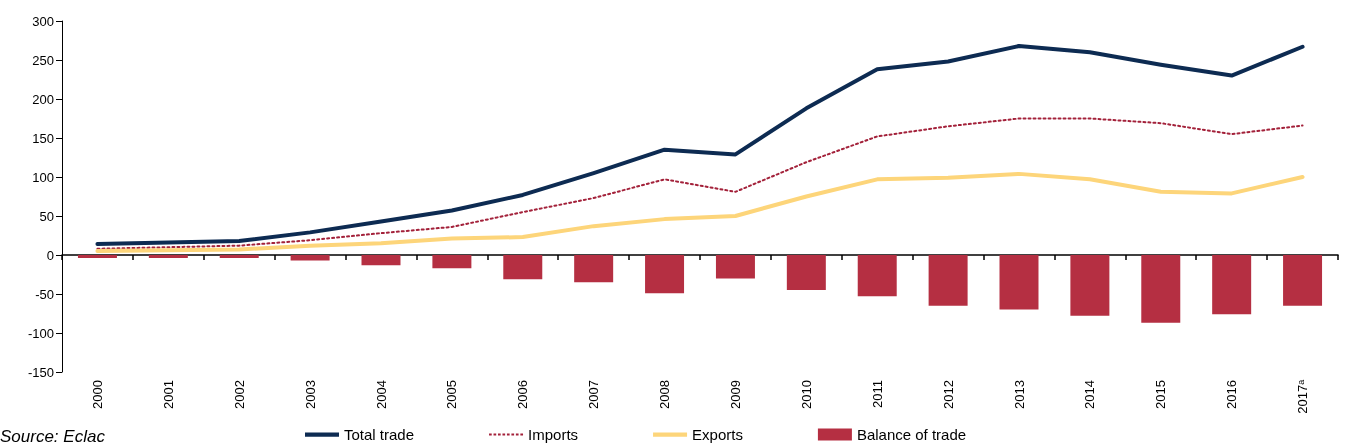 This screenshot has height=447, width=1346. I want to click on x-tick-label: 2017ᵃ, so click(1303, 396).